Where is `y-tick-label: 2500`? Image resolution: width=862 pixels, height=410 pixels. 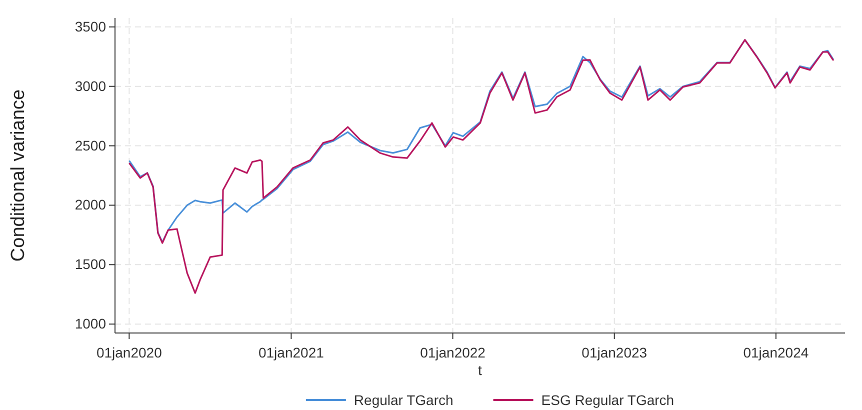
y-tick-label: 2500 is located at coordinates (90, 145).